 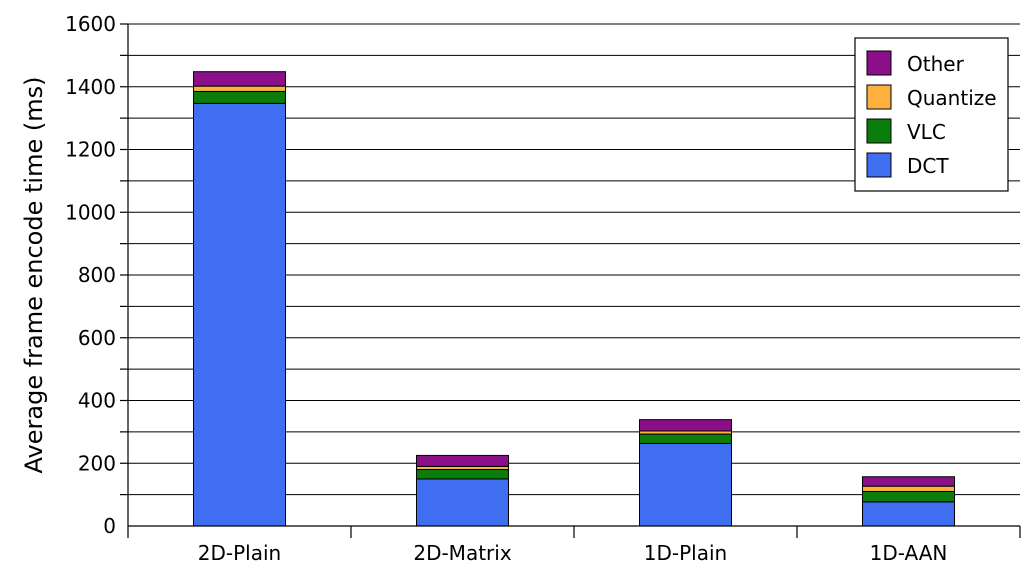 What do you see at coordinates (952, 98) in the screenshot?
I see `legend-label-quantize: Quantize` at bounding box center [952, 98].